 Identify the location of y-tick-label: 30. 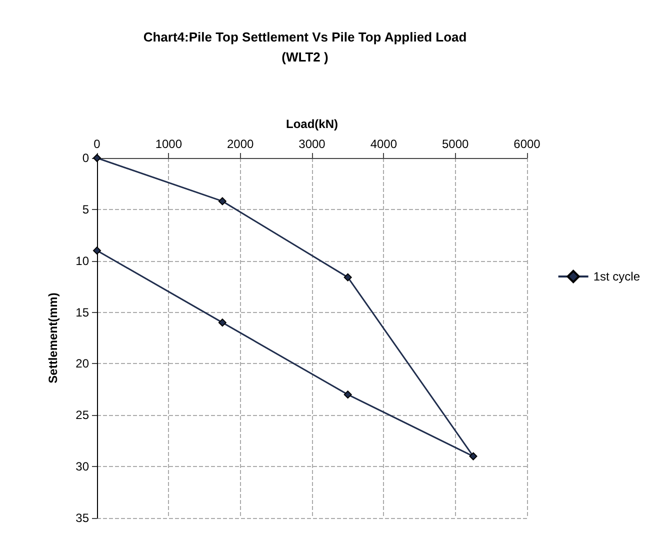
(83, 467).